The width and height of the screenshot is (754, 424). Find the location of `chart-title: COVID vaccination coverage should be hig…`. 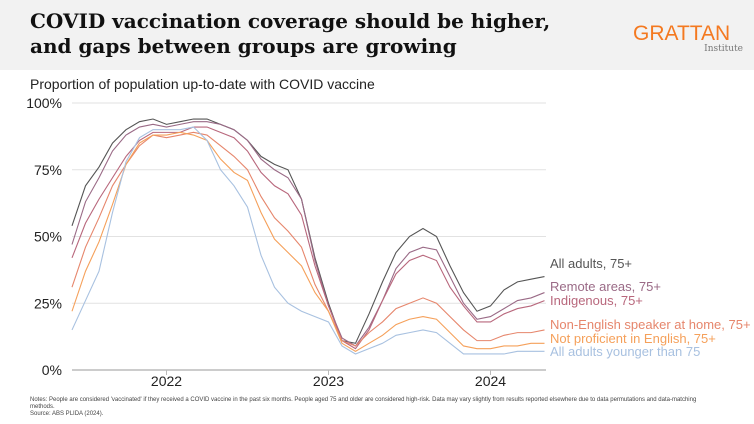

chart-title: COVID vaccination coverage should be hig… is located at coordinates (290, 33).